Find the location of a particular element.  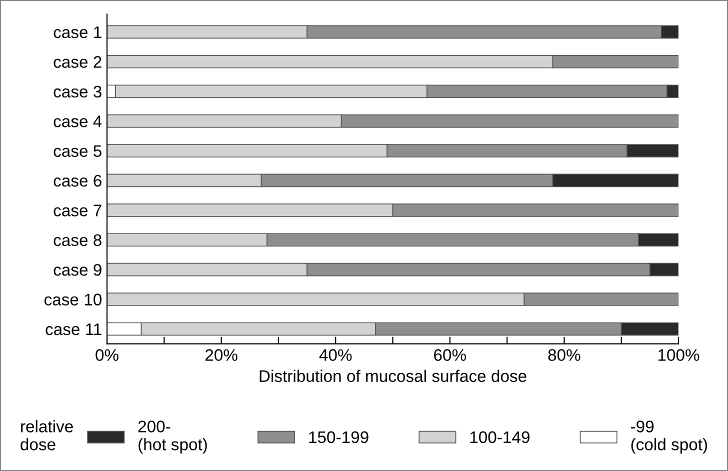

x-tick-label: 100% is located at coordinates (679, 355).